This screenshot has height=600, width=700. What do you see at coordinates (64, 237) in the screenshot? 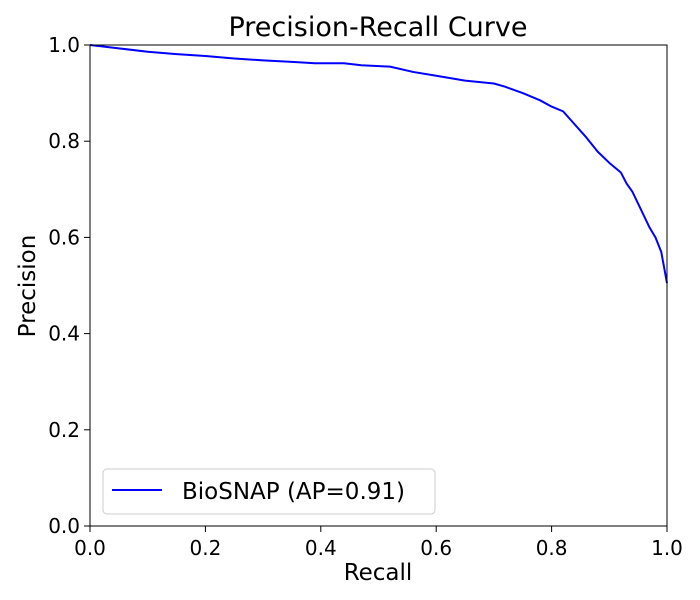
I see `y-tick-label: 0.6` at bounding box center [64, 237].